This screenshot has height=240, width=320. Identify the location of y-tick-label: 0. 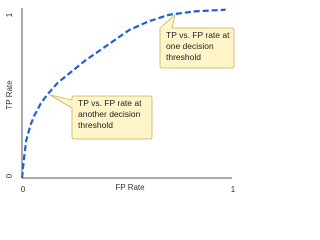
(9, 175).